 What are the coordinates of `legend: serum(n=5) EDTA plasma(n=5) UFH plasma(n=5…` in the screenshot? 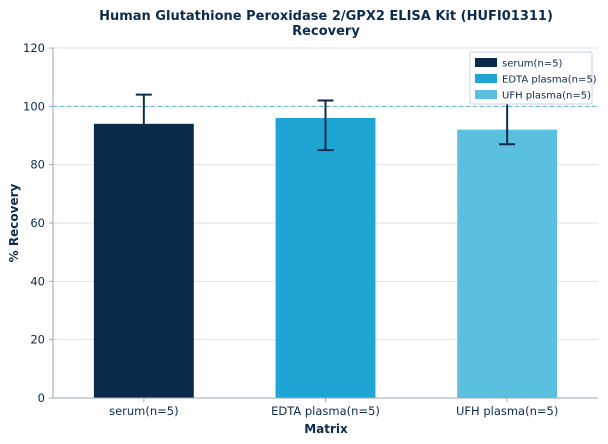 It's located at (533, 78).